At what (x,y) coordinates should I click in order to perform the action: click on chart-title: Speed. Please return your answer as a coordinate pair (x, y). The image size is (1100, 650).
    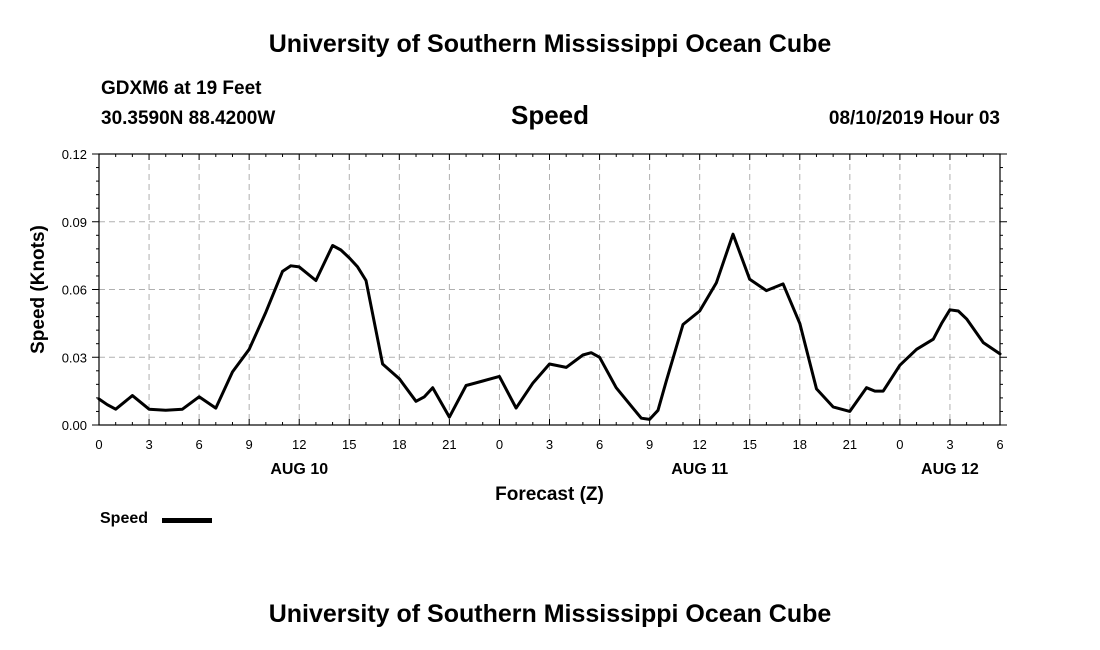
    Looking at the image, I should click on (550, 115).